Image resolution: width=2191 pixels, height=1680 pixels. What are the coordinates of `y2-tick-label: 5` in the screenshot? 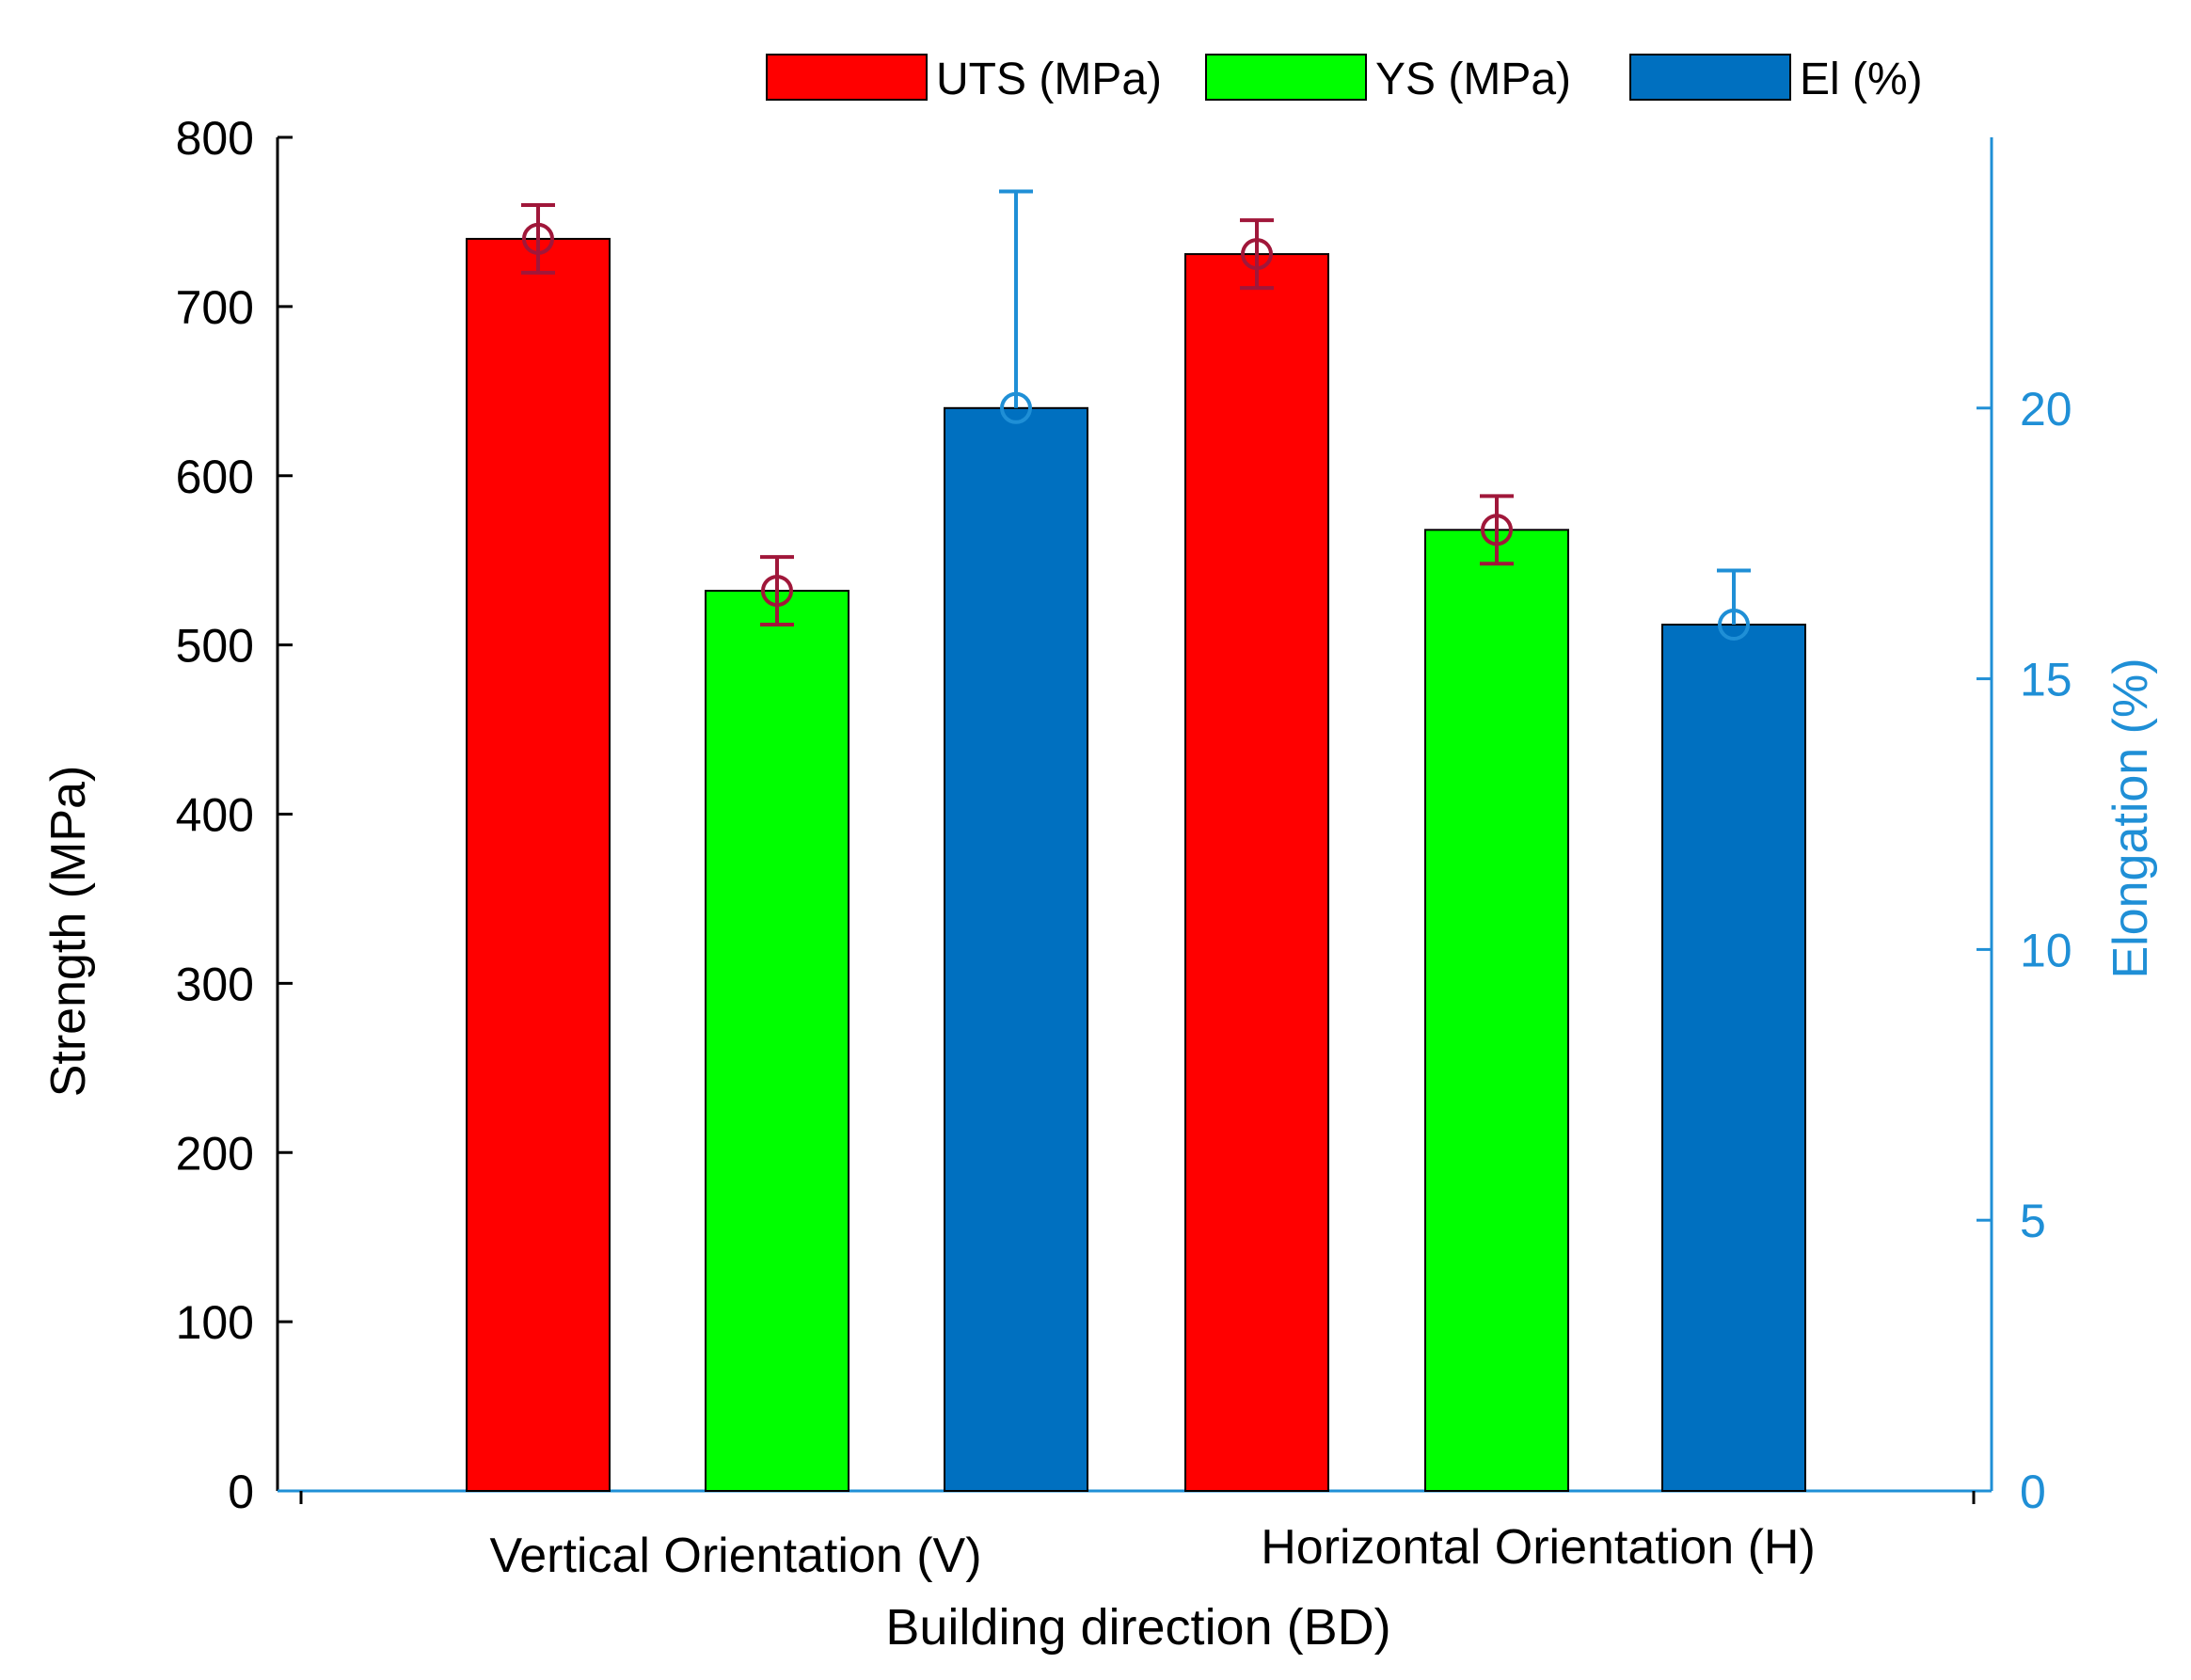 It's located at (2033, 1221).